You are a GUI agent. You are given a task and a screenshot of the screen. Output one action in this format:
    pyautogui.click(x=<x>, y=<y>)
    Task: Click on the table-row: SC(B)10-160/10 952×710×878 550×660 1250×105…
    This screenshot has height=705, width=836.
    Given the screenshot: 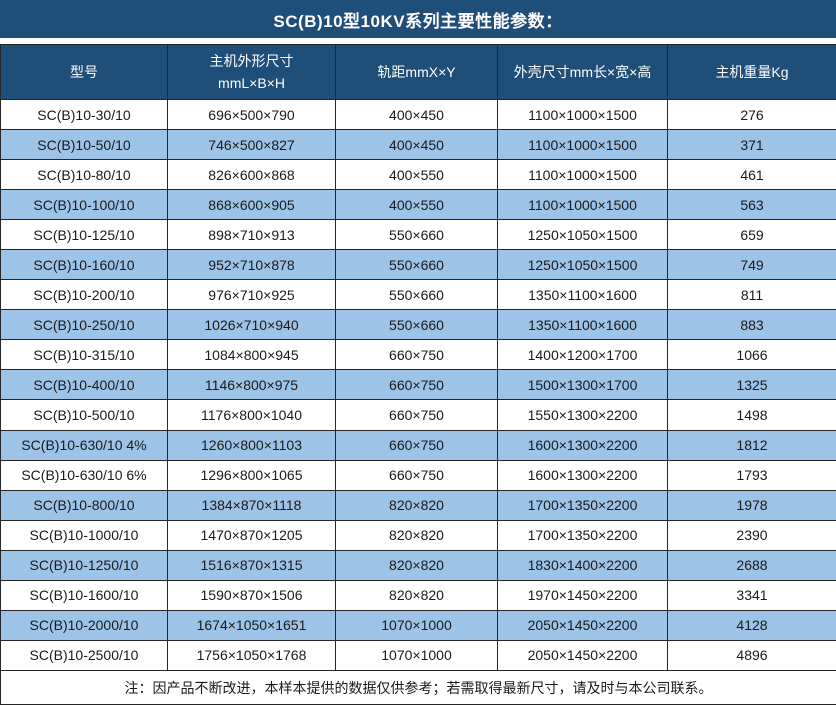 What is the action you would take?
    pyautogui.click(x=418, y=265)
    